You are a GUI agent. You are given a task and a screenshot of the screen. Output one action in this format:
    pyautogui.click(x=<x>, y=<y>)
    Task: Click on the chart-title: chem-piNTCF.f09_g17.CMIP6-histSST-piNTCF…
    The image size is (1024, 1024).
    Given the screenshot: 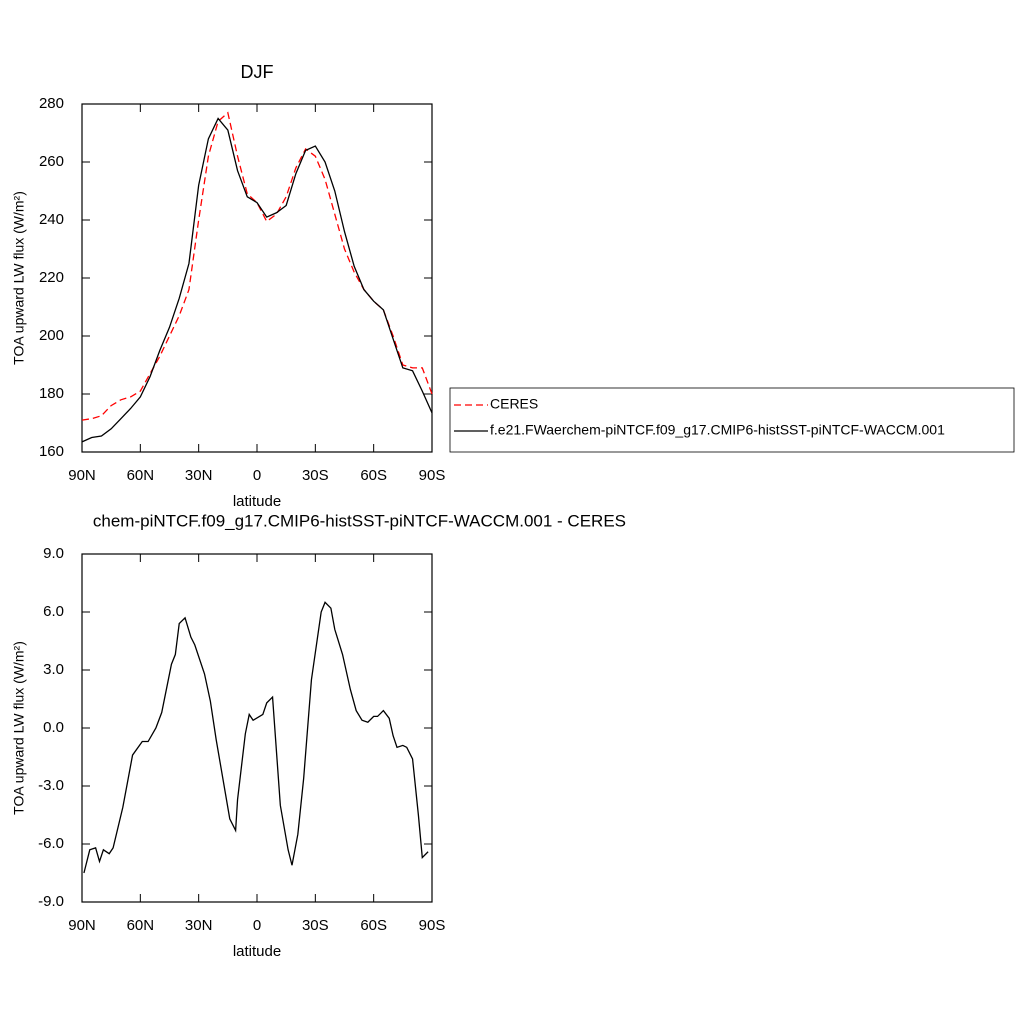 What is the action you would take?
    pyautogui.click(x=359, y=520)
    